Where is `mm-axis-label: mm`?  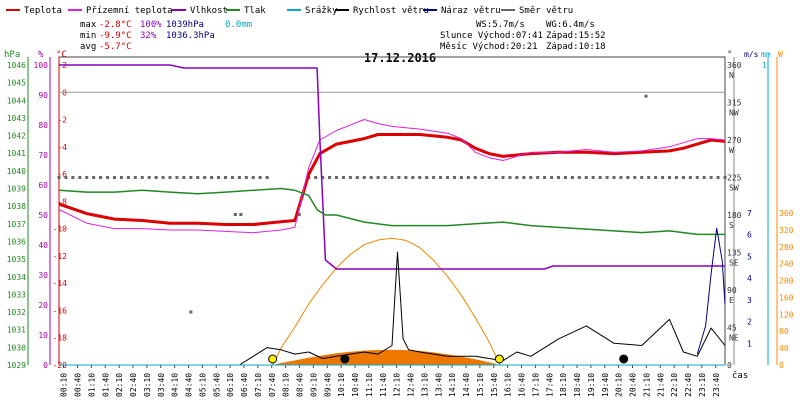 mm-axis-label: mm is located at coordinates (766, 54).